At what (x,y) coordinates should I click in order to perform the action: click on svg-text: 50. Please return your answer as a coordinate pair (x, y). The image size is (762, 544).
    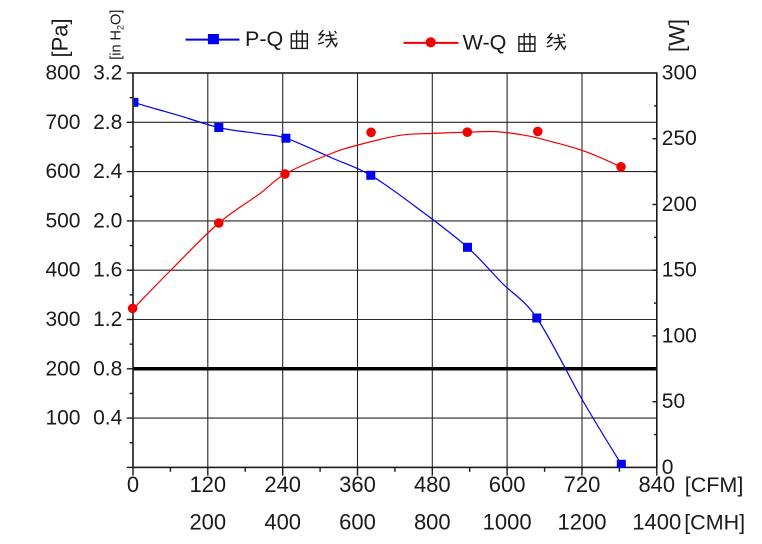
    Looking at the image, I should click on (673, 401).